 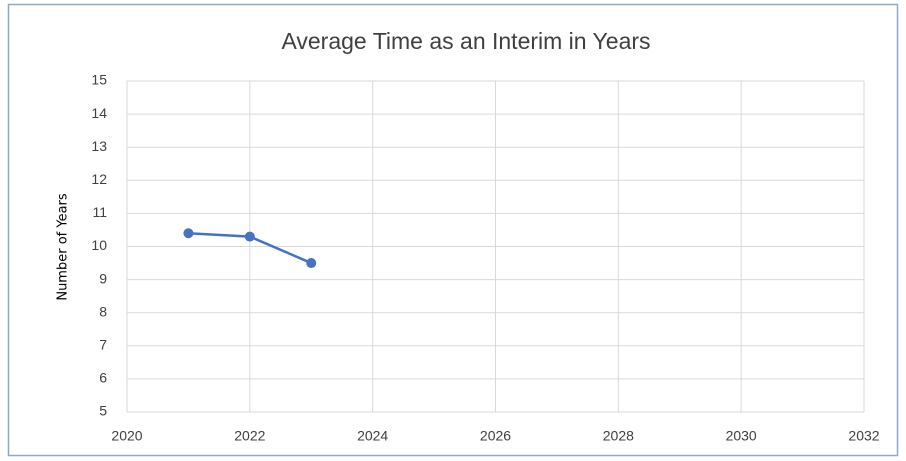 What do you see at coordinates (99, 245) in the screenshot?
I see `y-tick-label: 10` at bounding box center [99, 245].